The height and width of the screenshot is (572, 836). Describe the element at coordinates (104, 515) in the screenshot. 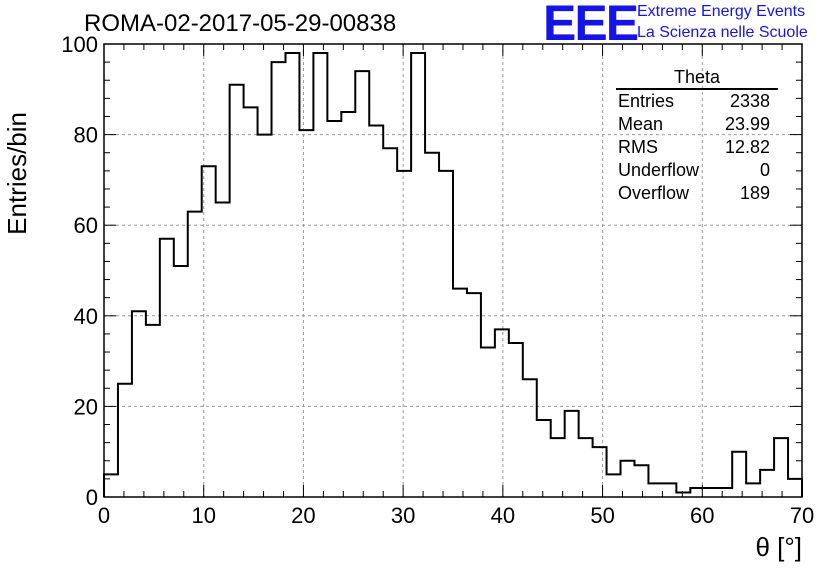

I see `x-tick-label: 0` at that location.